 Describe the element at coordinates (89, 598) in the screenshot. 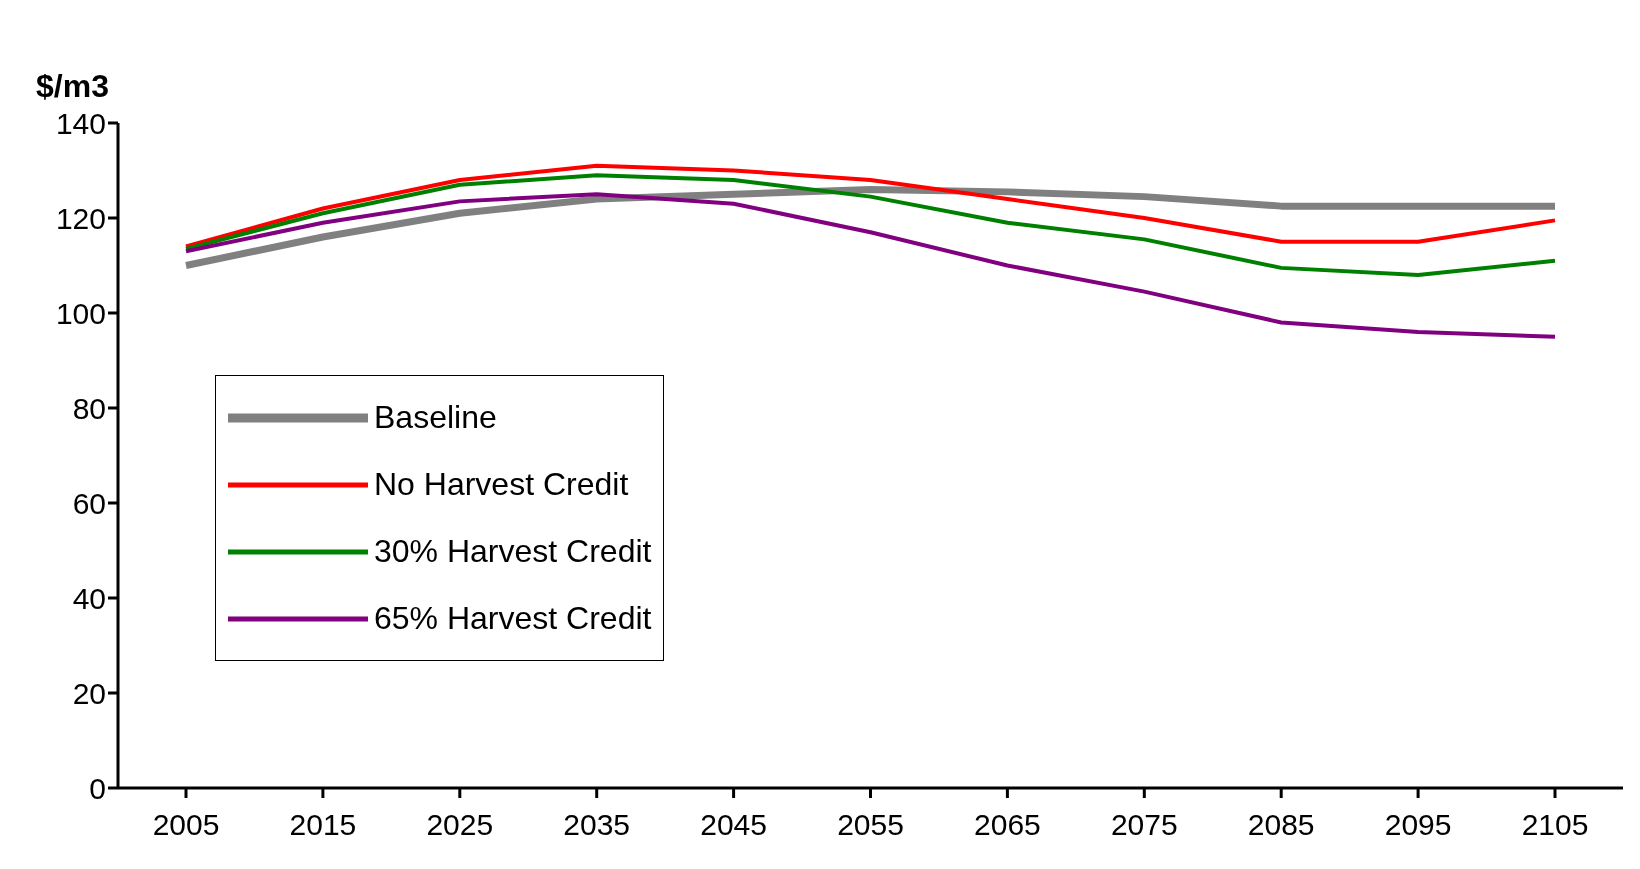

I see `y-tick-label: 40` at that location.